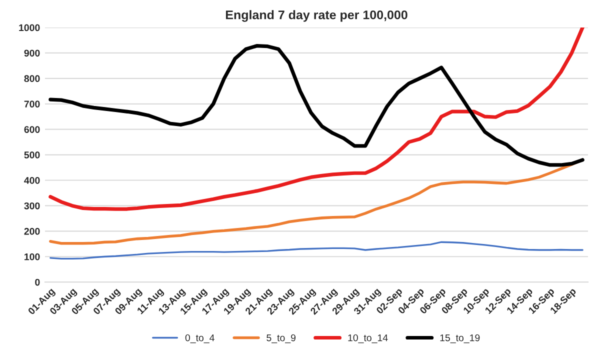  Describe the element at coordinates (32, 231) in the screenshot. I see `y-tick-label: 200` at that location.